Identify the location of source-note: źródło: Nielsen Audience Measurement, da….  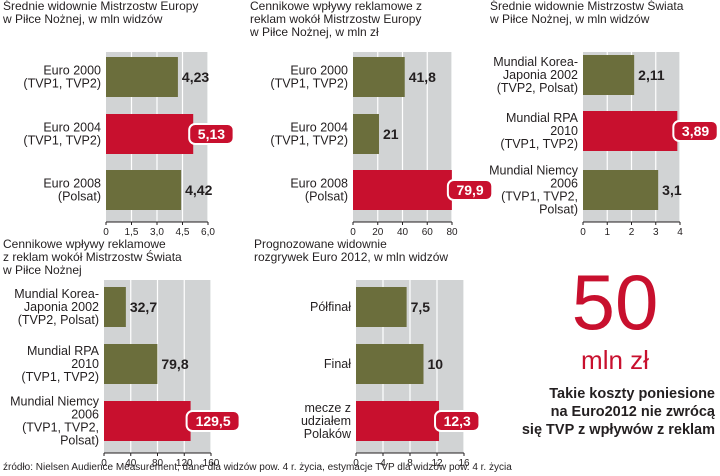
(257, 467).